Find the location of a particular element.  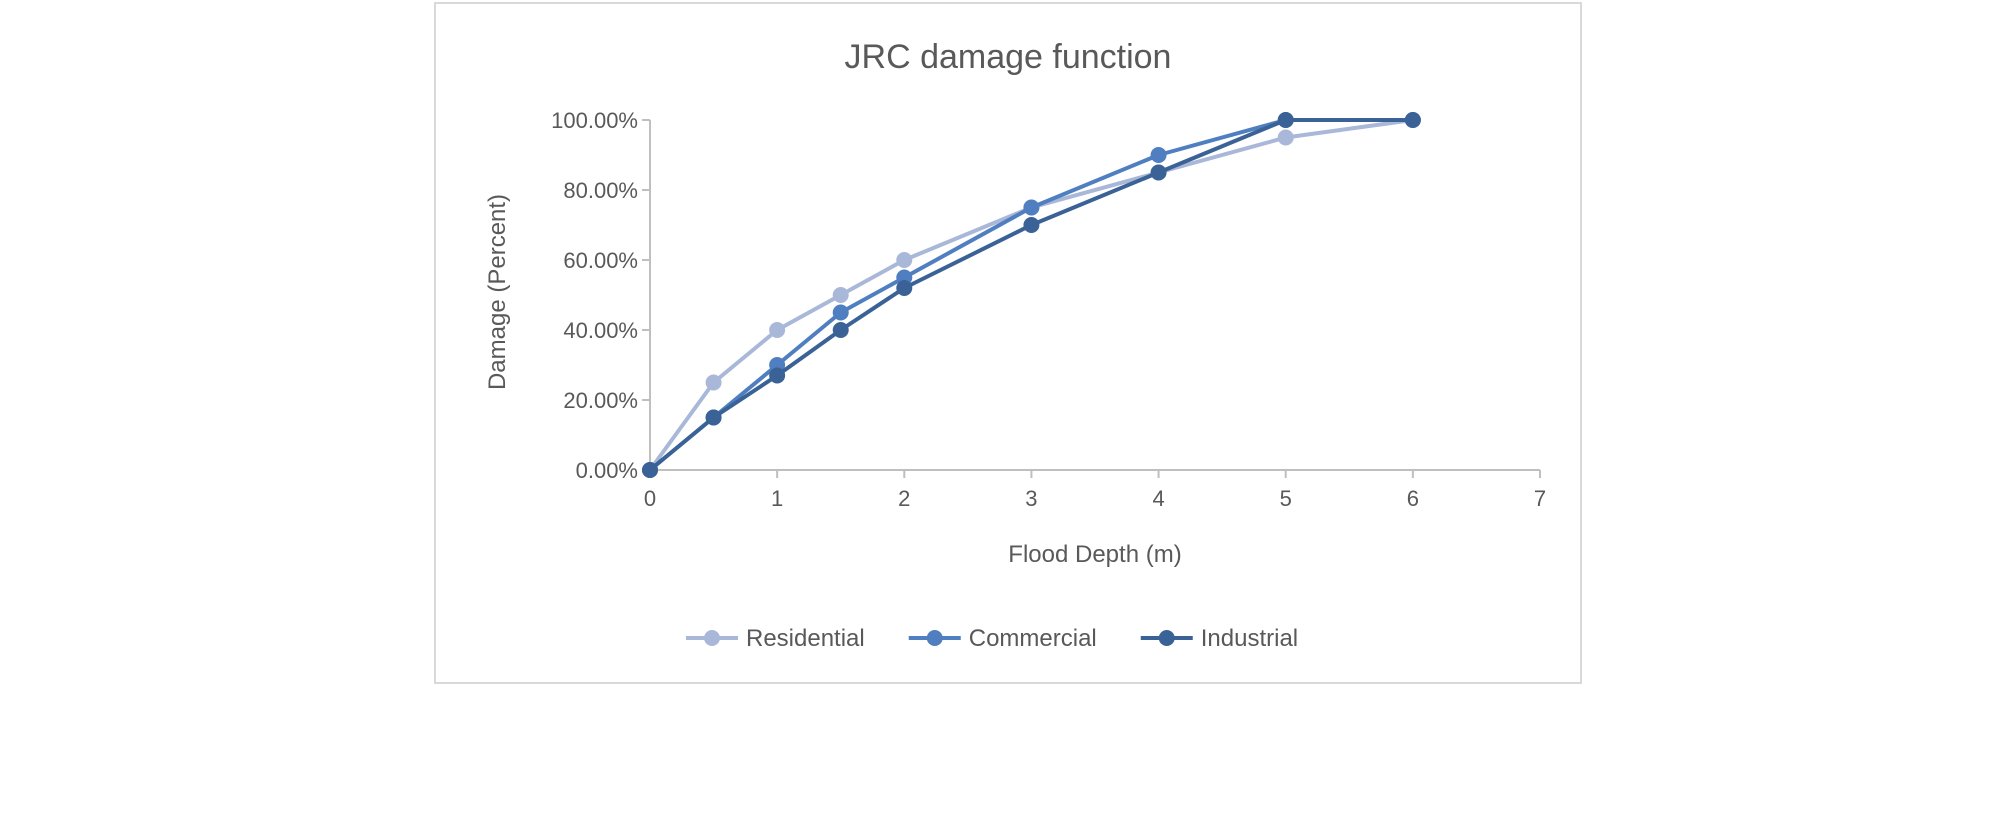

y-tick-label: 0.00% is located at coordinates (607, 470).